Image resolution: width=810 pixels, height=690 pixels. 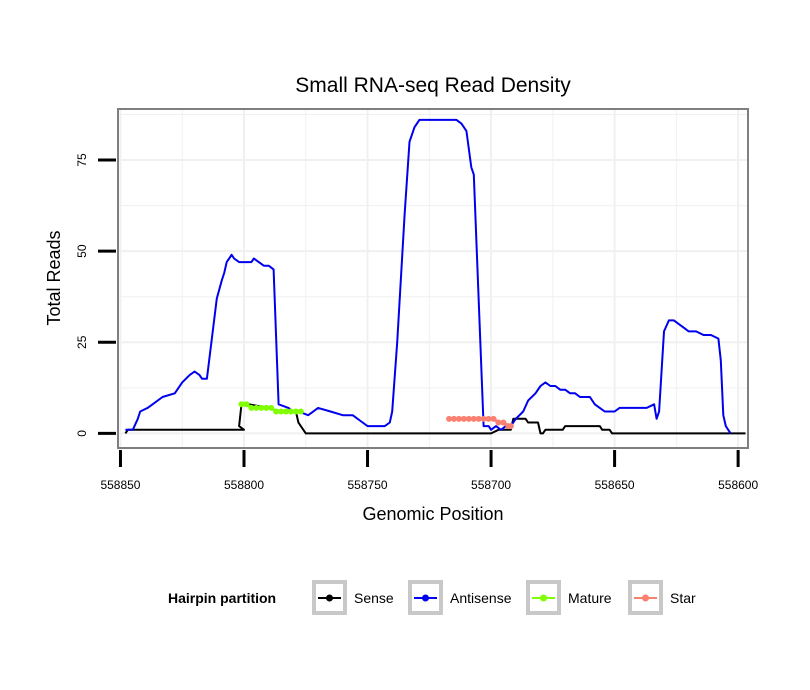 I want to click on legend-label: Mature, so click(x=590, y=598).